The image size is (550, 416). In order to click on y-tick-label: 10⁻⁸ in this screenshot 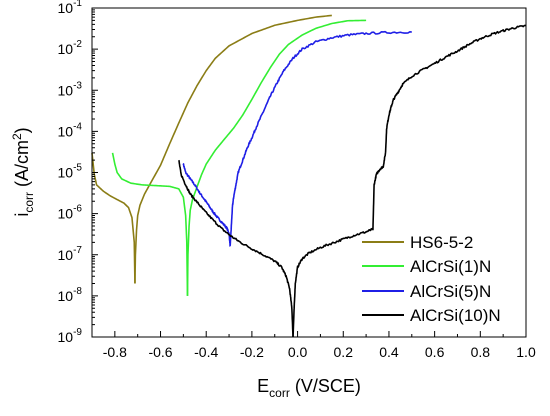, I will do `click(70, 295)`.